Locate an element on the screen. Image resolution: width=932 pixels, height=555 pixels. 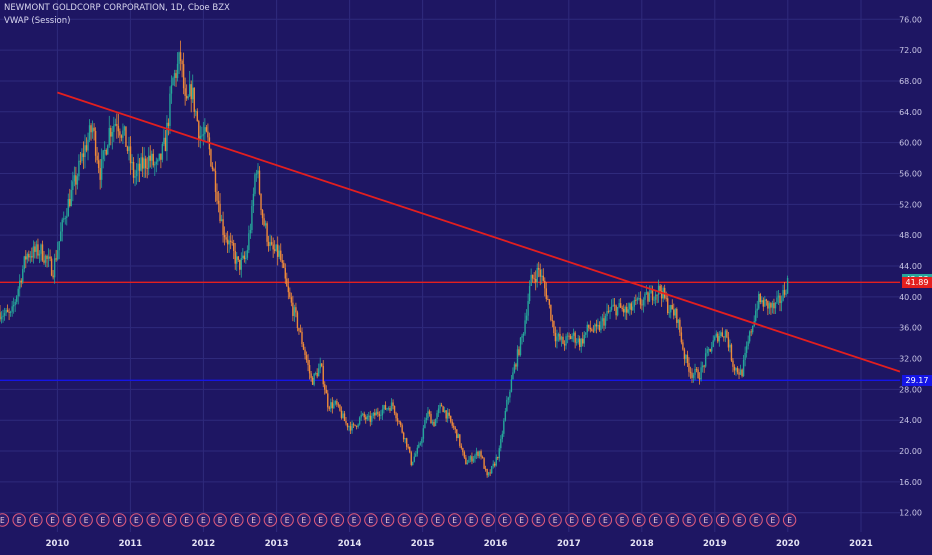
y-tick-label: 20.00 is located at coordinates (910, 451).